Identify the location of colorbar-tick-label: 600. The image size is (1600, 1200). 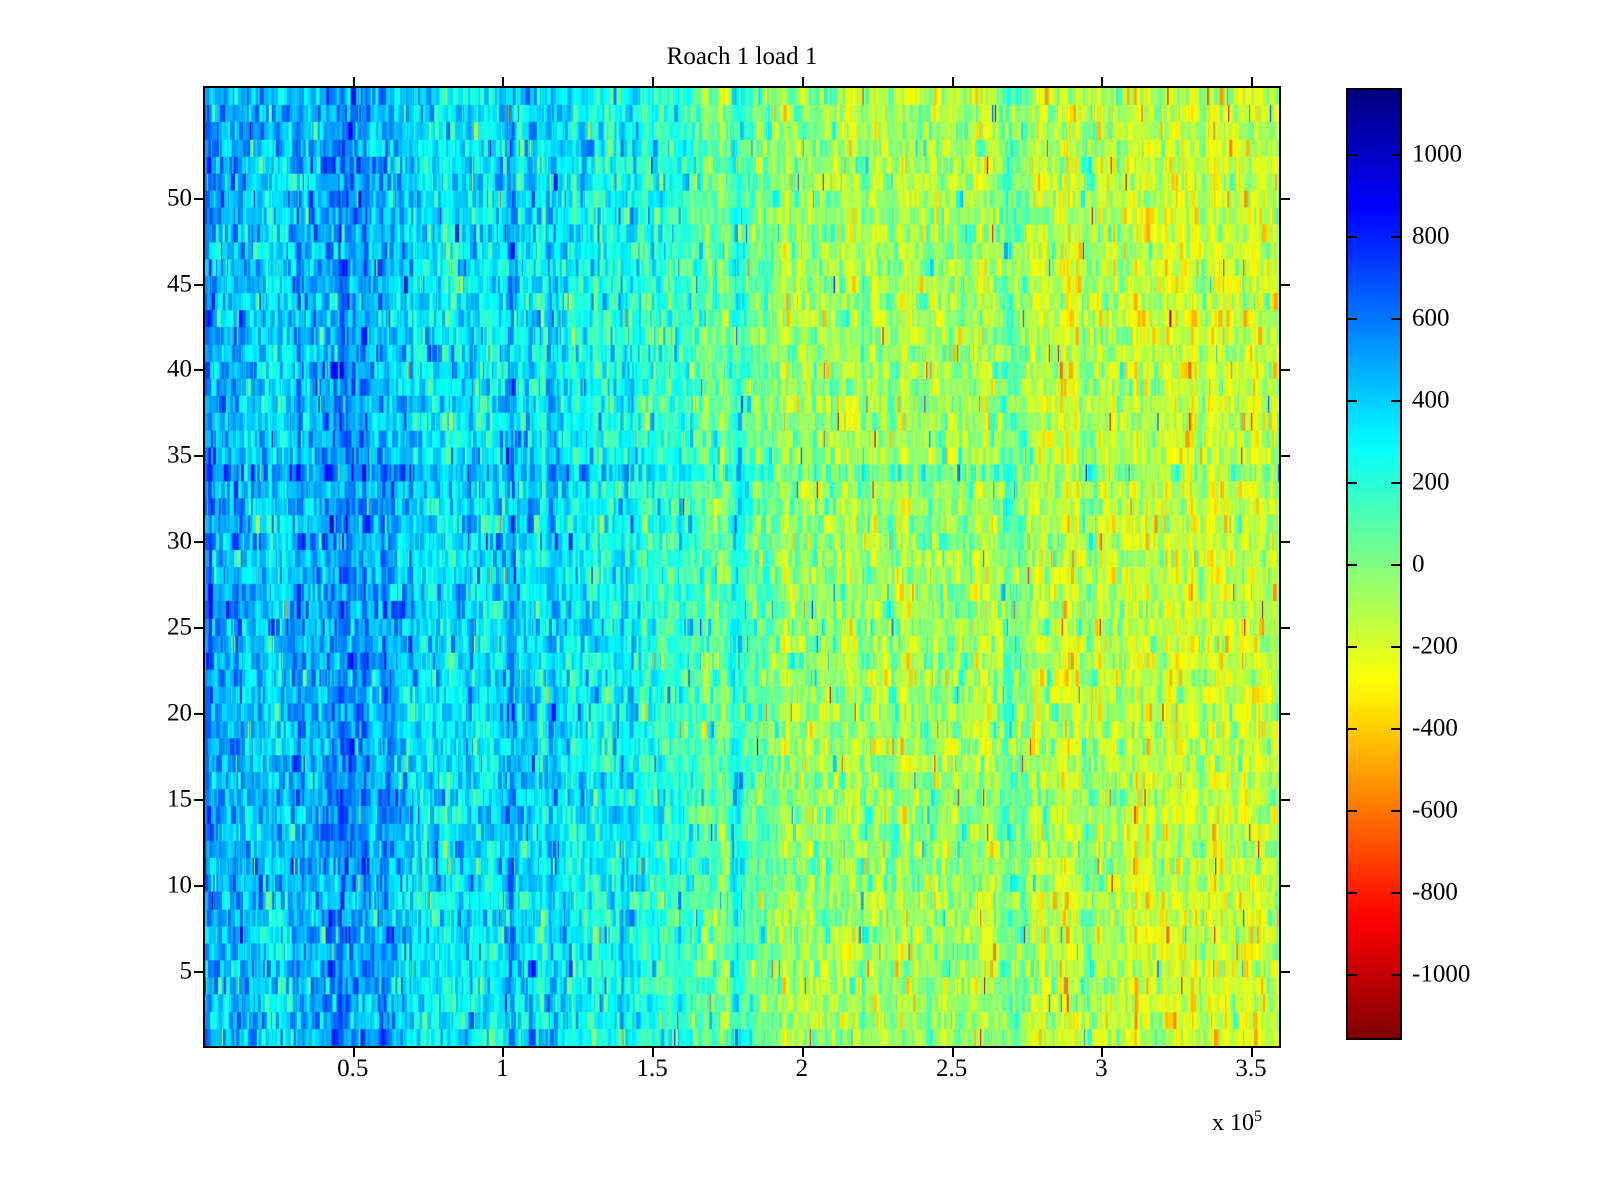
(1431, 318).